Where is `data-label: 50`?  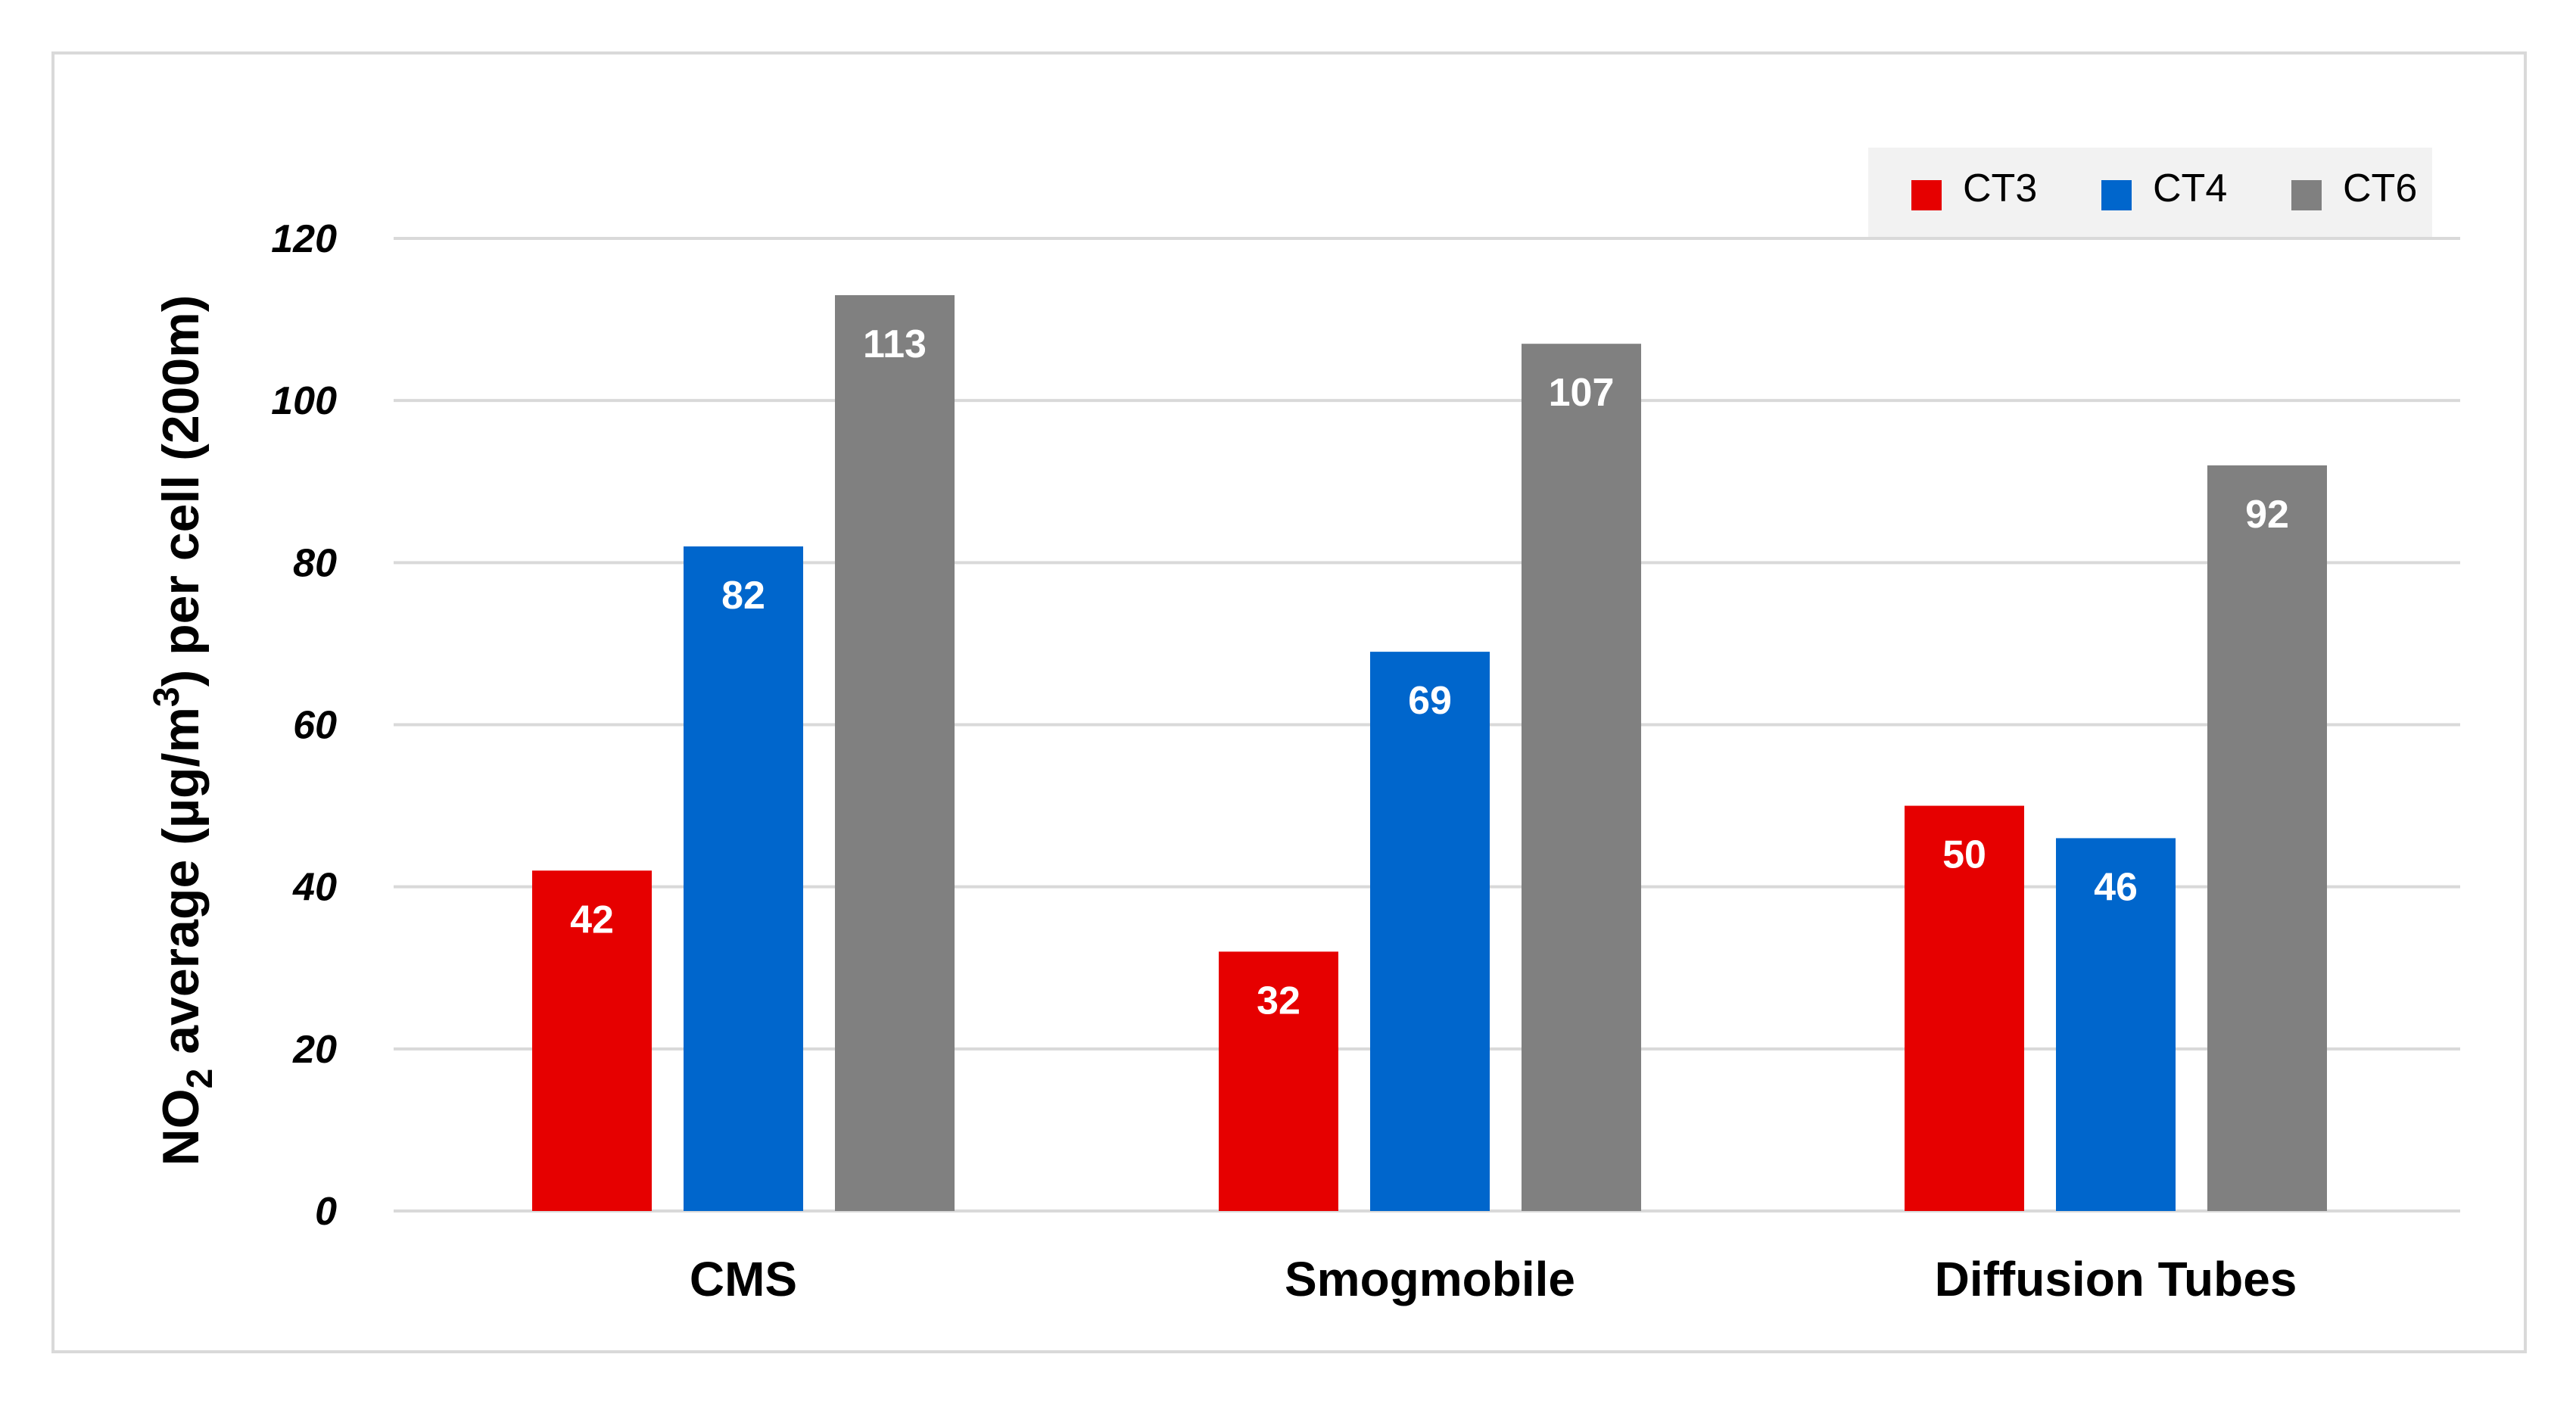
data-label: 50 is located at coordinates (1964, 855).